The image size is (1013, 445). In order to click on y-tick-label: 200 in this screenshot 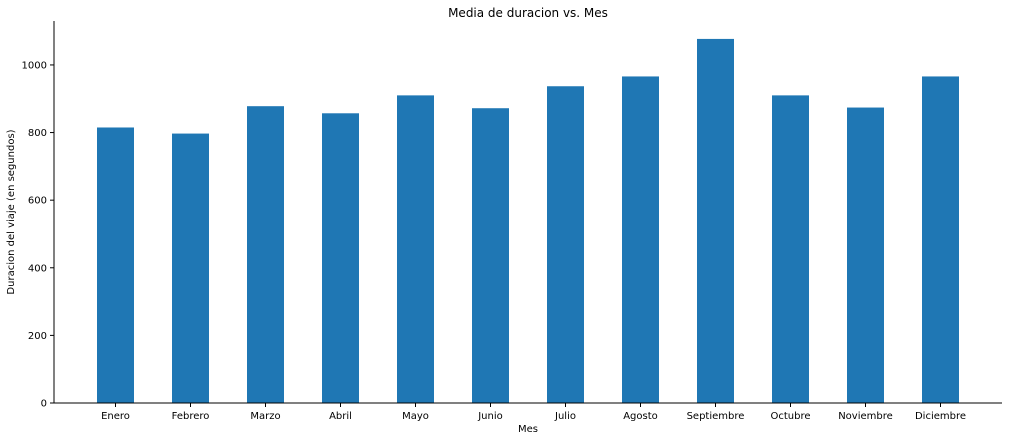, I will do `click(37, 336)`.